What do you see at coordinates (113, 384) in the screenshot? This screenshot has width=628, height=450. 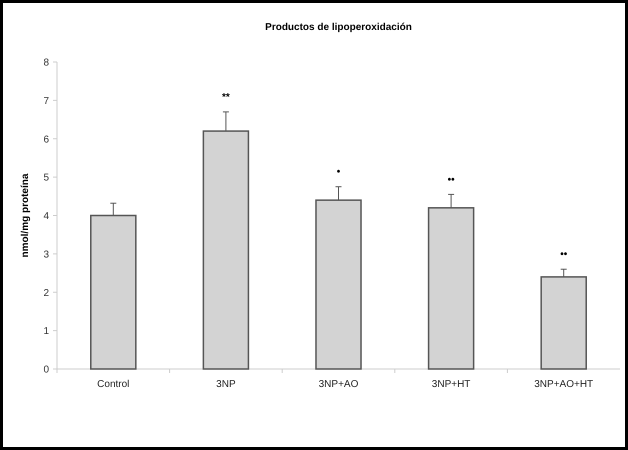 I see `x-tick-label: Control` at bounding box center [113, 384].